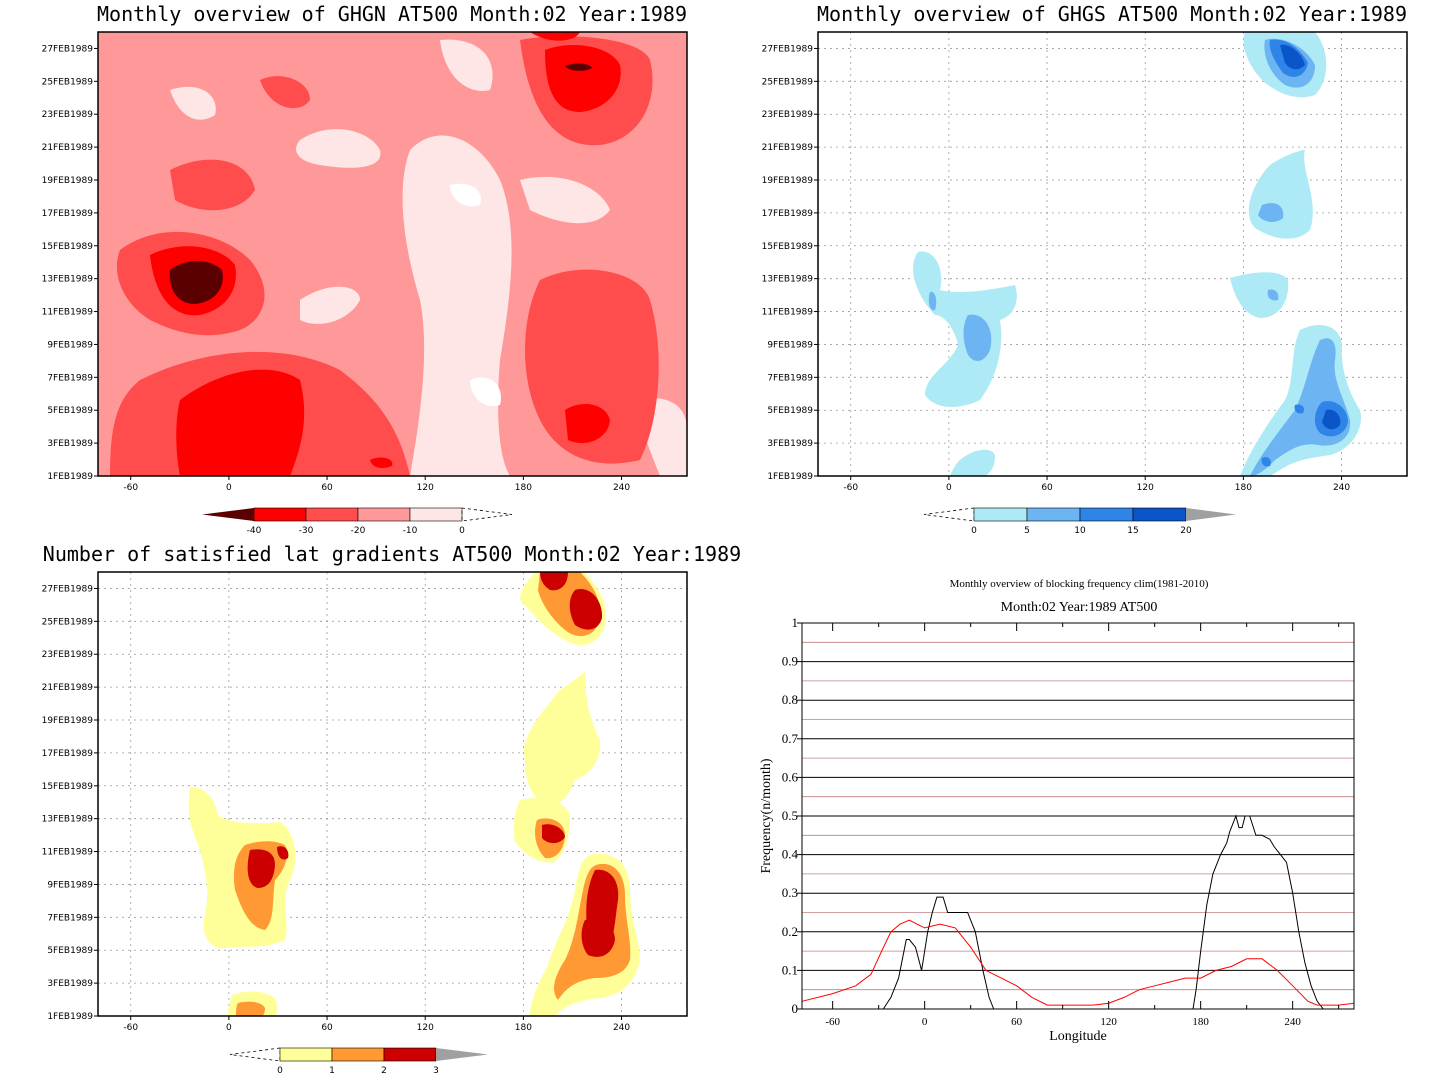  Describe the element at coordinates (68, 214) in the screenshot. I see `ghgn-y-tick-label: 17FEB1989` at that location.